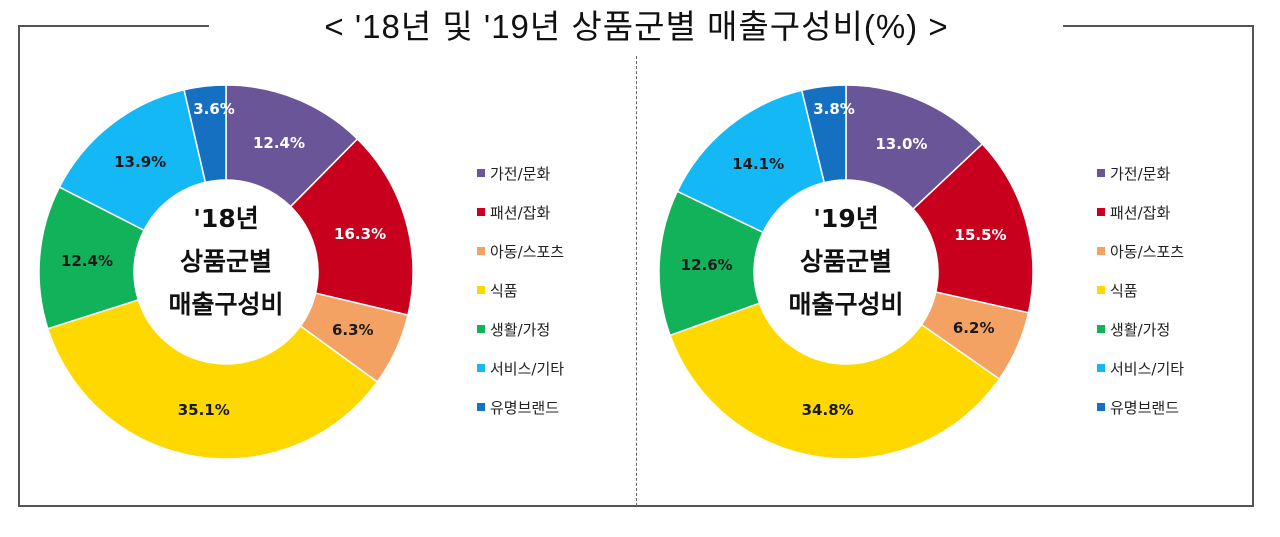 This screenshot has height=537, width=1280. Describe the element at coordinates (140, 162) in the screenshot. I see `slice-label: 13.9%` at that location.